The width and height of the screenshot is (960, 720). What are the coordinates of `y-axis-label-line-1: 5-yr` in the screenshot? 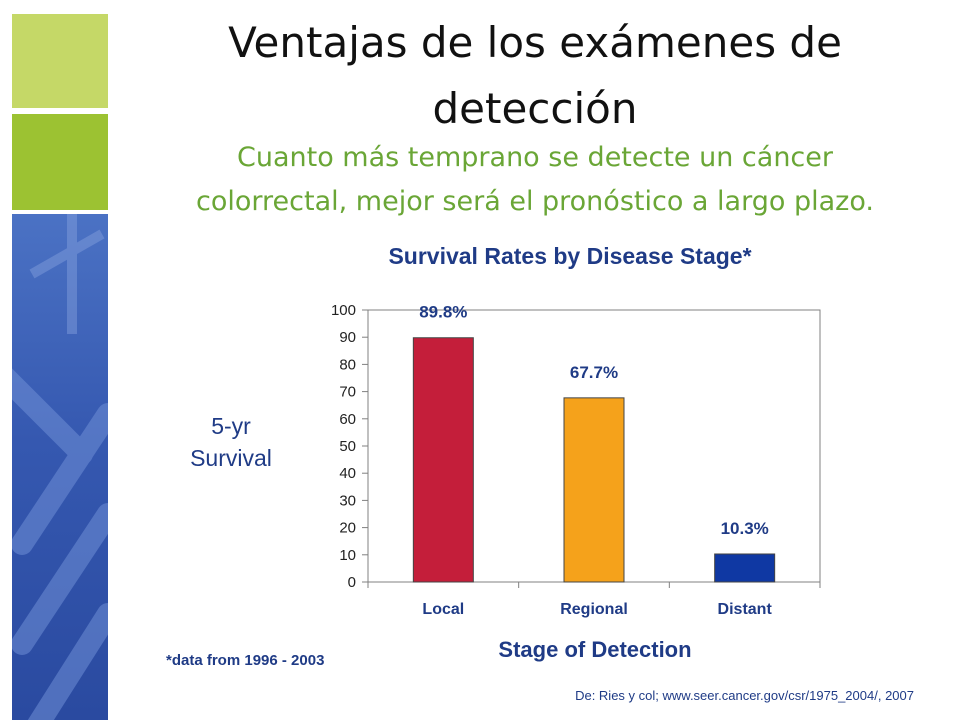 It's located at (231, 426).